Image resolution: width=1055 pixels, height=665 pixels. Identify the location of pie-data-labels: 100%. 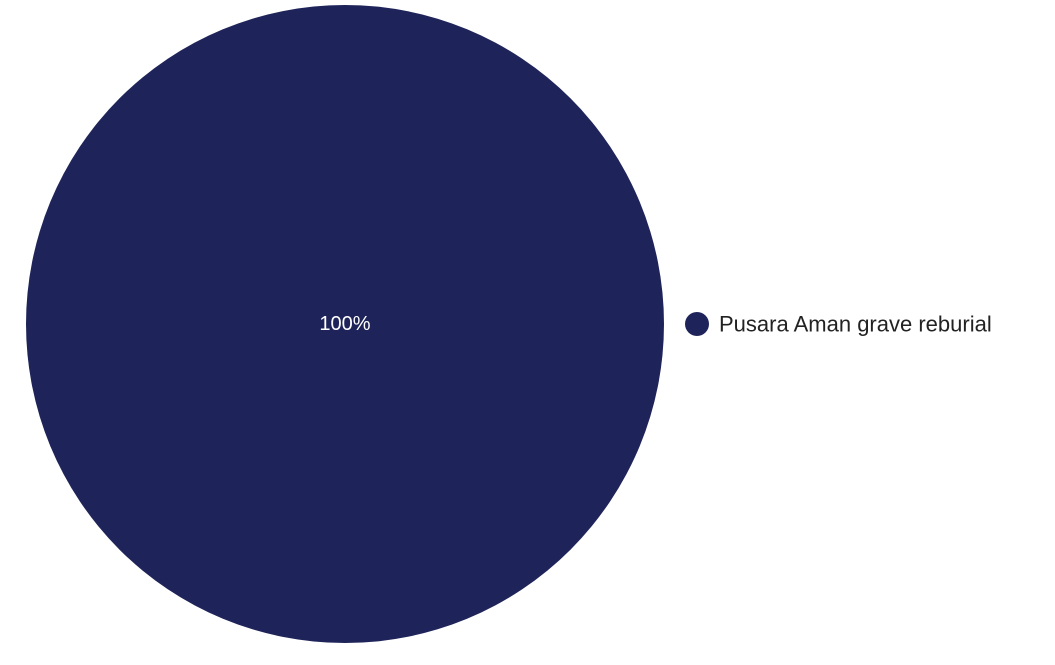
(344, 324).